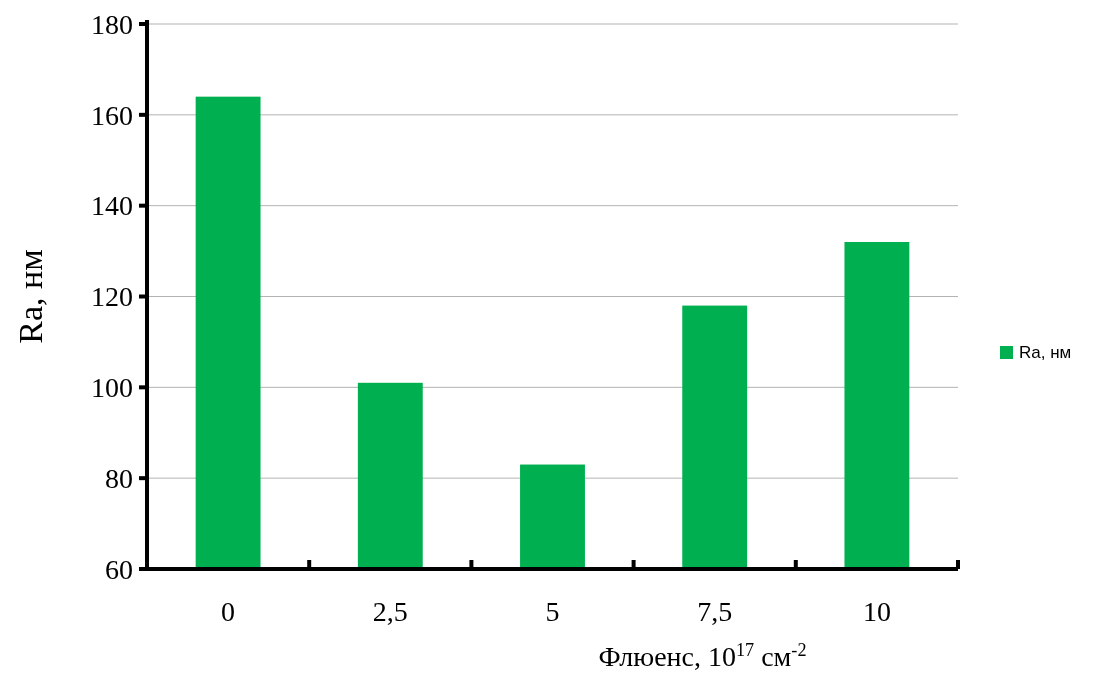 This screenshot has height=675, width=1101. Describe the element at coordinates (228, 611) in the screenshot. I see `x-tick-label: 0` at that location.